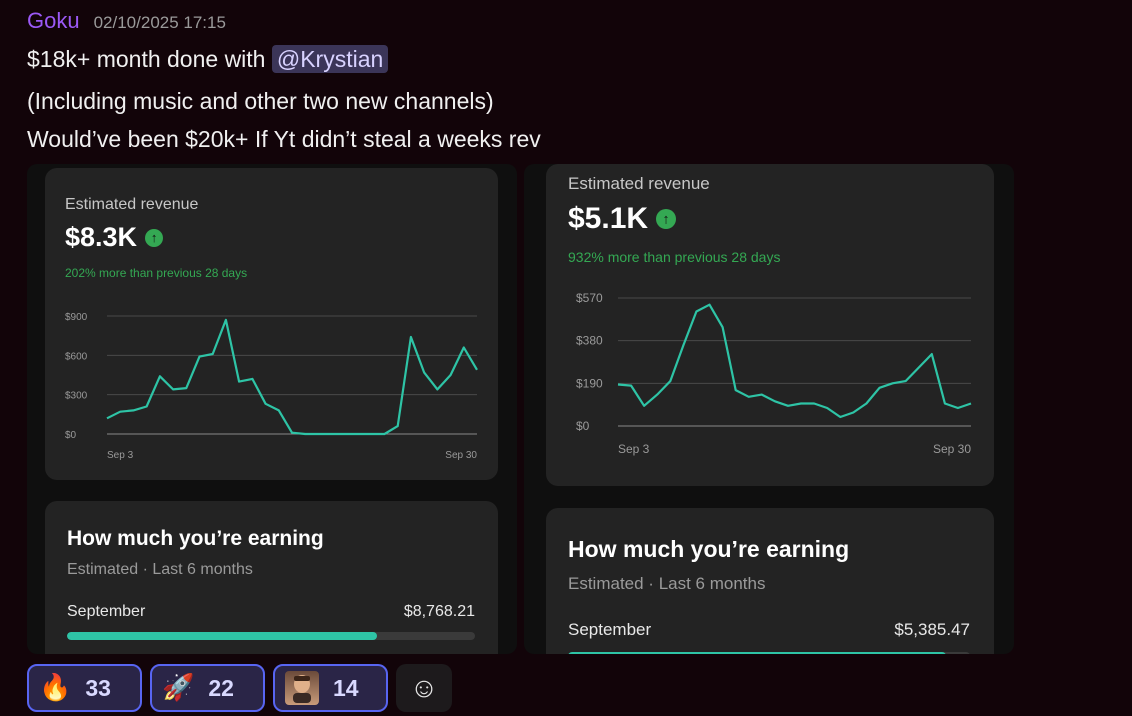 The width and height of the screenshot is (1132, 716). I want to click on revenue-line-chart: $0 $190 $380 $570 Sep 3 Sep 30, so click(774, 373).